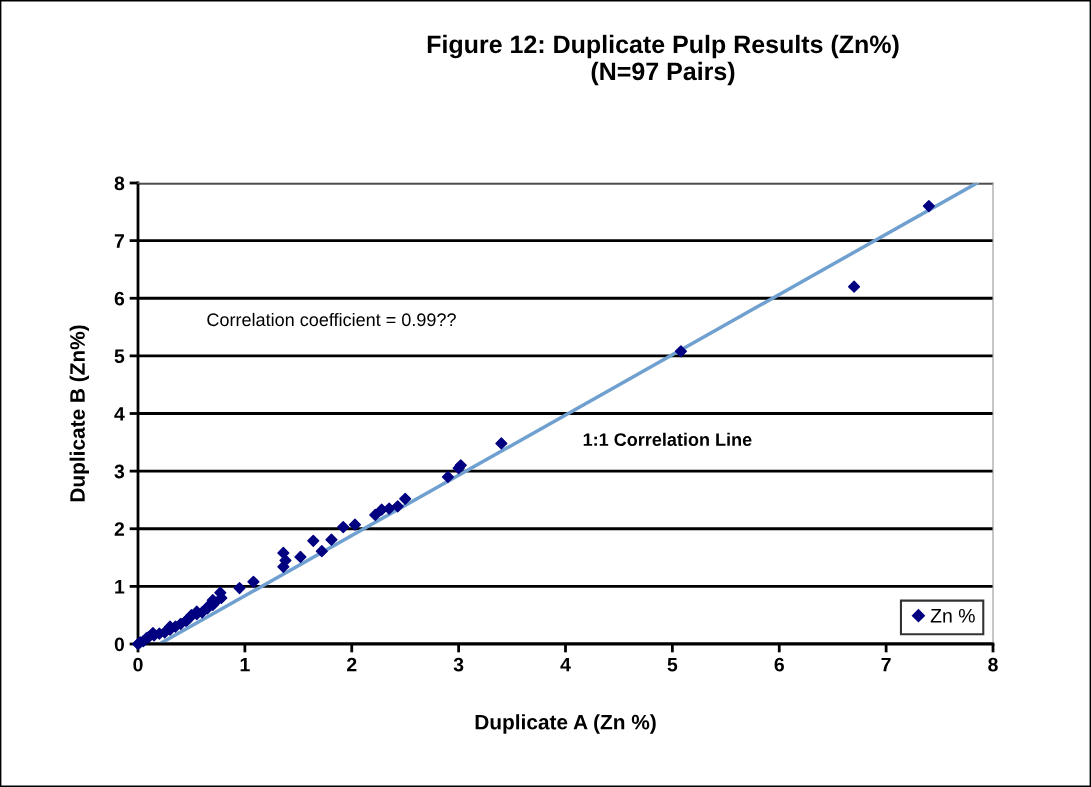  What do you see at coordinates (119, 356) in the screenshot?
I see `y-tick-label: 5` at bounding box center [119, 356].